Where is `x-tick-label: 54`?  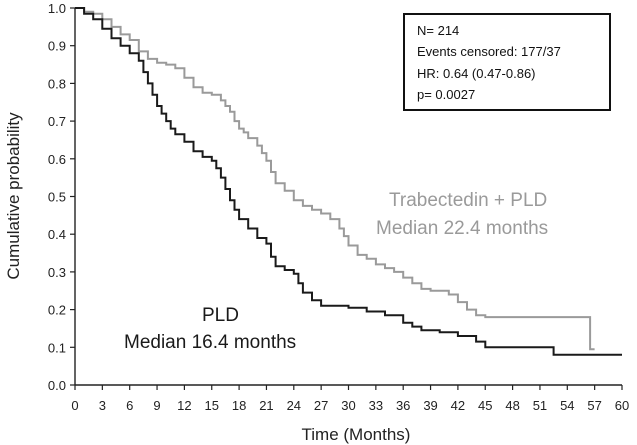
x-tick-label: 54 is located at coordinates (567, 405).